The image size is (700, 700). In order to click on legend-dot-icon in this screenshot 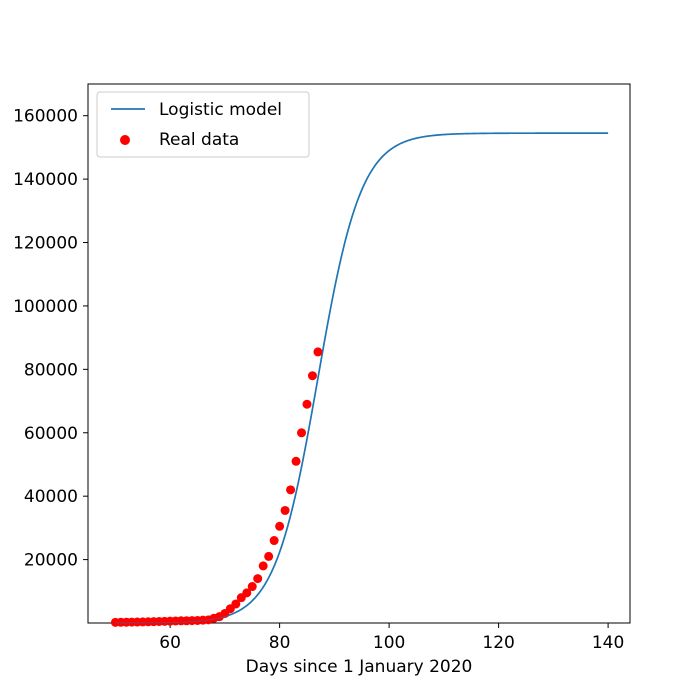, I will do `click(125, 140)`.